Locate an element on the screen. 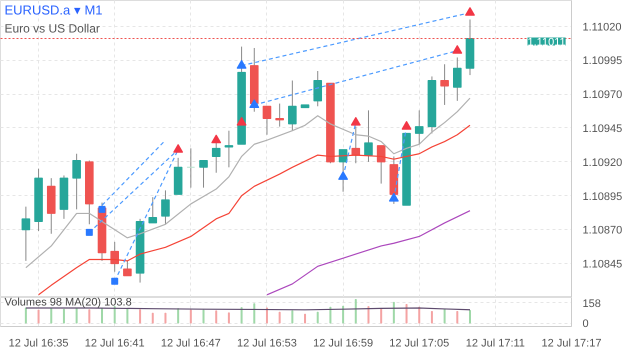 The width and height of the screenshot is (625, 352). y-tick-label: 0 is located at coordinates (585, 324).